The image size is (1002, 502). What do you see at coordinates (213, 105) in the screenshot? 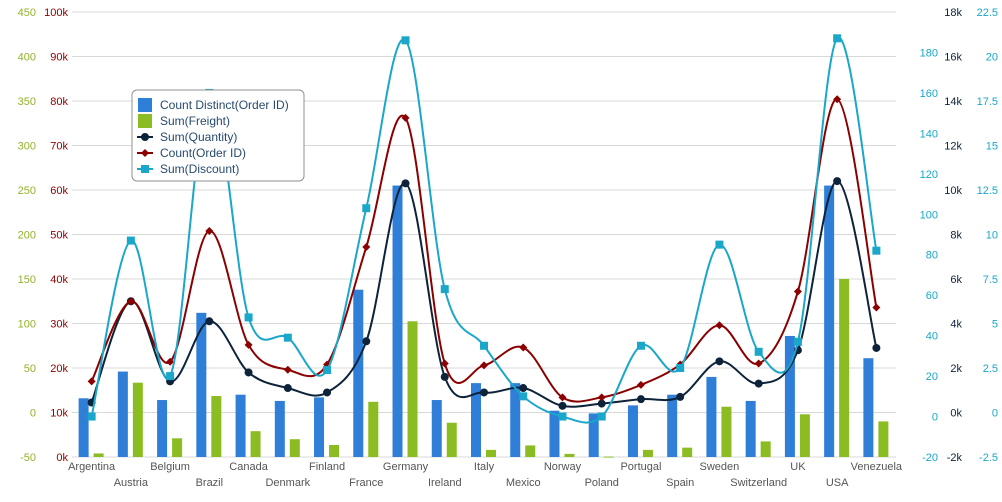
I see `legend-item: Count Distinct(Order ID)` at bounding box center [213, 105].